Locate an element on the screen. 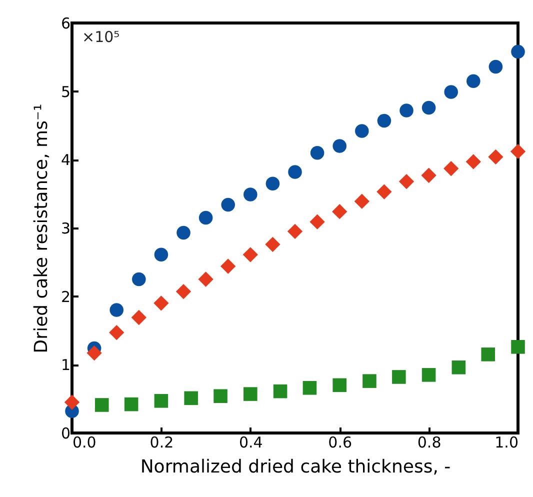  x-axis-title: Normalized dried cake thickness, - is located at coordinates (295, 467).